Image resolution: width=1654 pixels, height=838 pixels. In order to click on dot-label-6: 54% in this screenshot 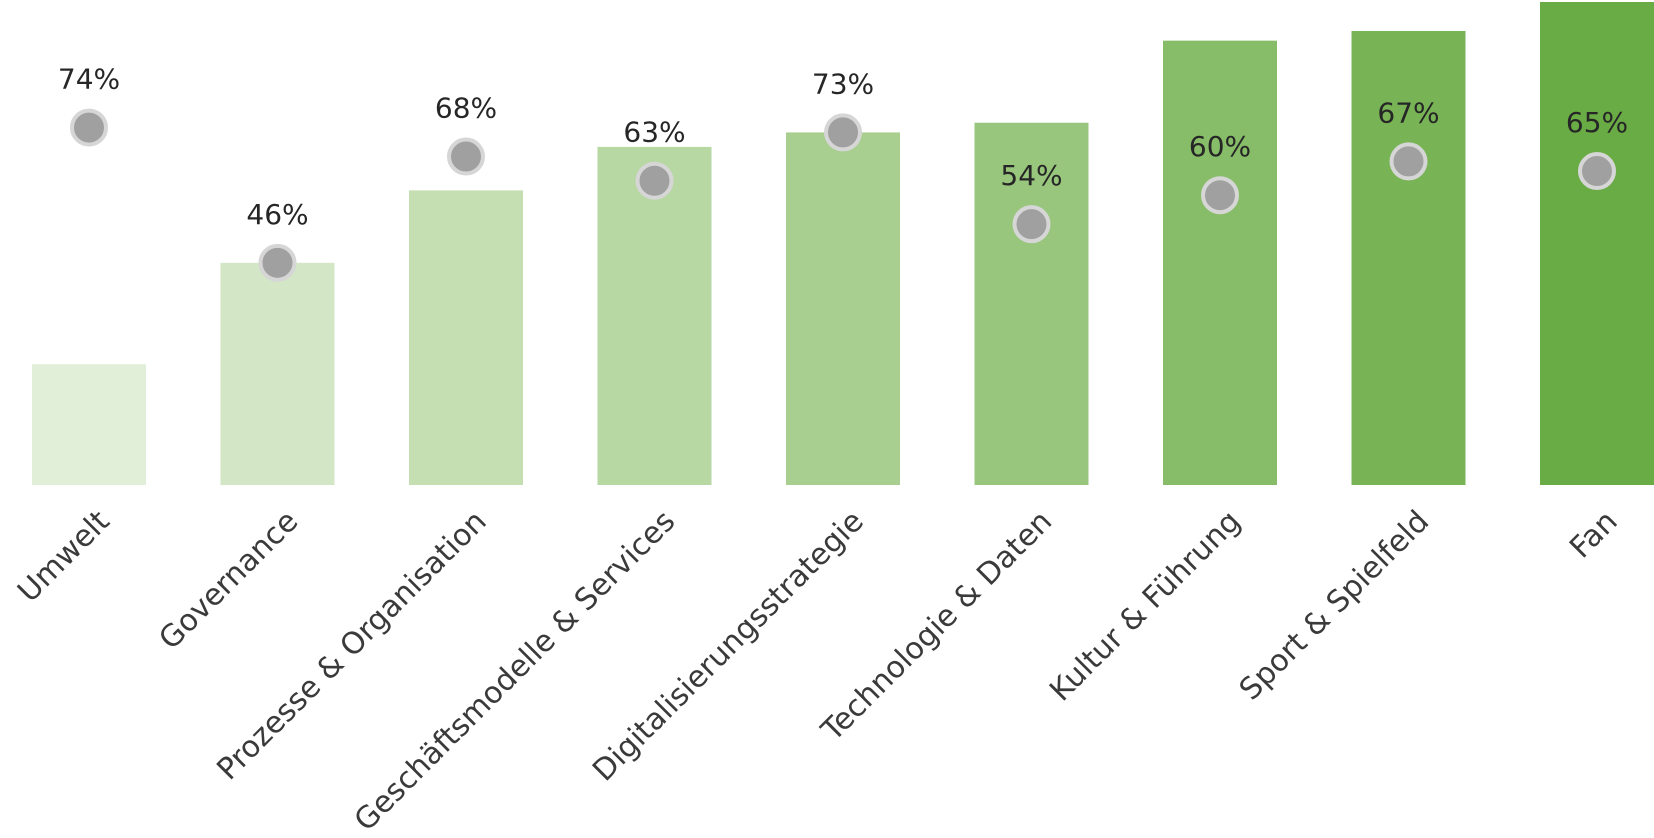, I will do `click(1031, 175)`.